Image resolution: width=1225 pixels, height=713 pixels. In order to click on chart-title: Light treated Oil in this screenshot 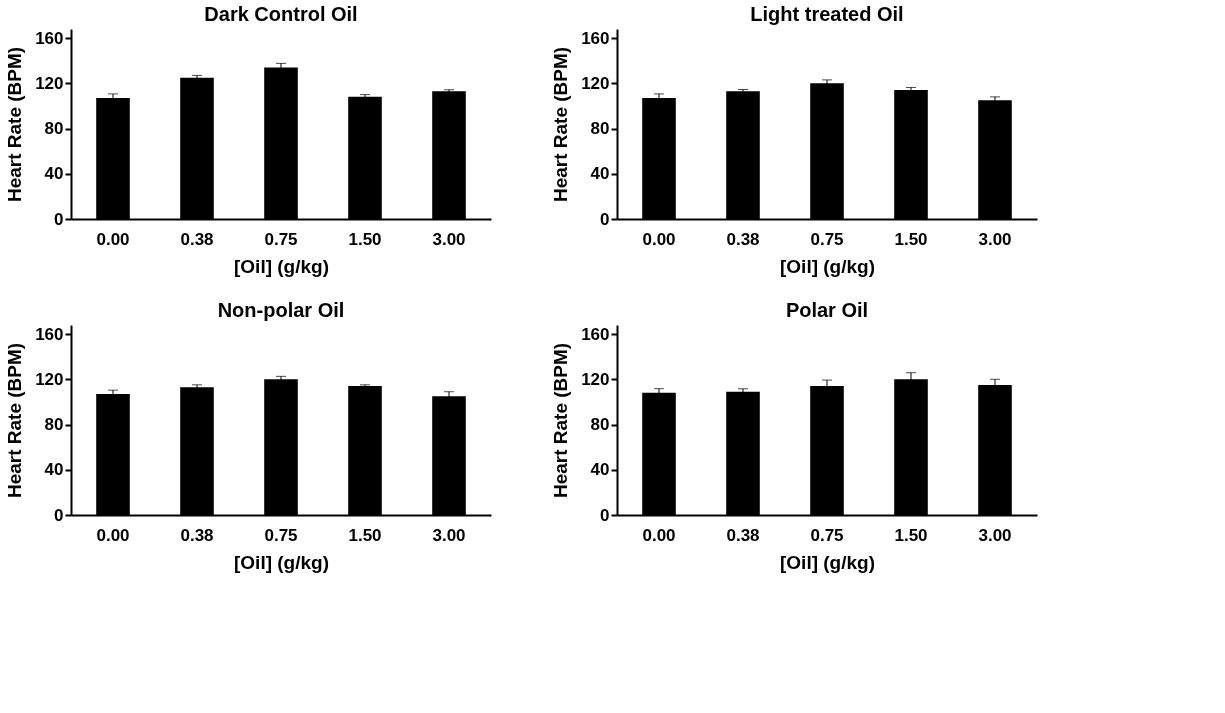, I will do `click(827, 14)`.